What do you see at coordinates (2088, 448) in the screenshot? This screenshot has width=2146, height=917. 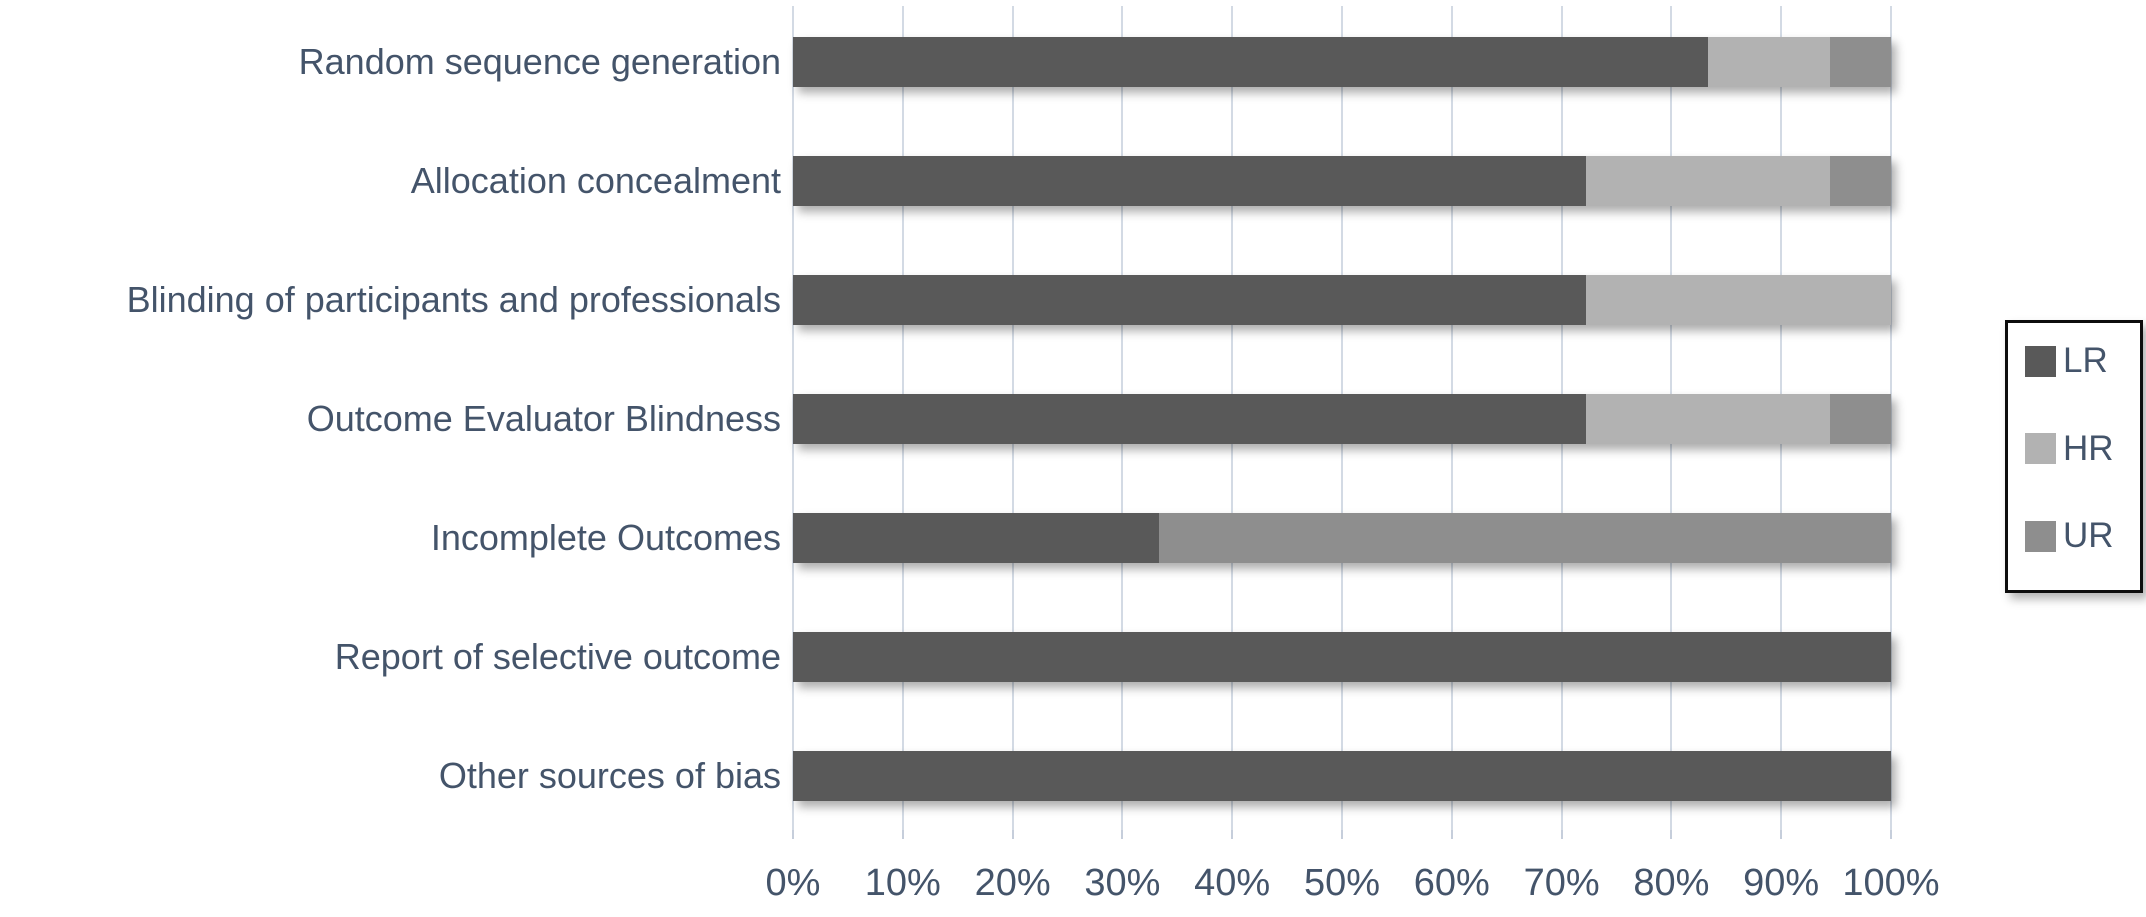 I see `legend-label-hr: HR` at bounding box center [2088, 448].